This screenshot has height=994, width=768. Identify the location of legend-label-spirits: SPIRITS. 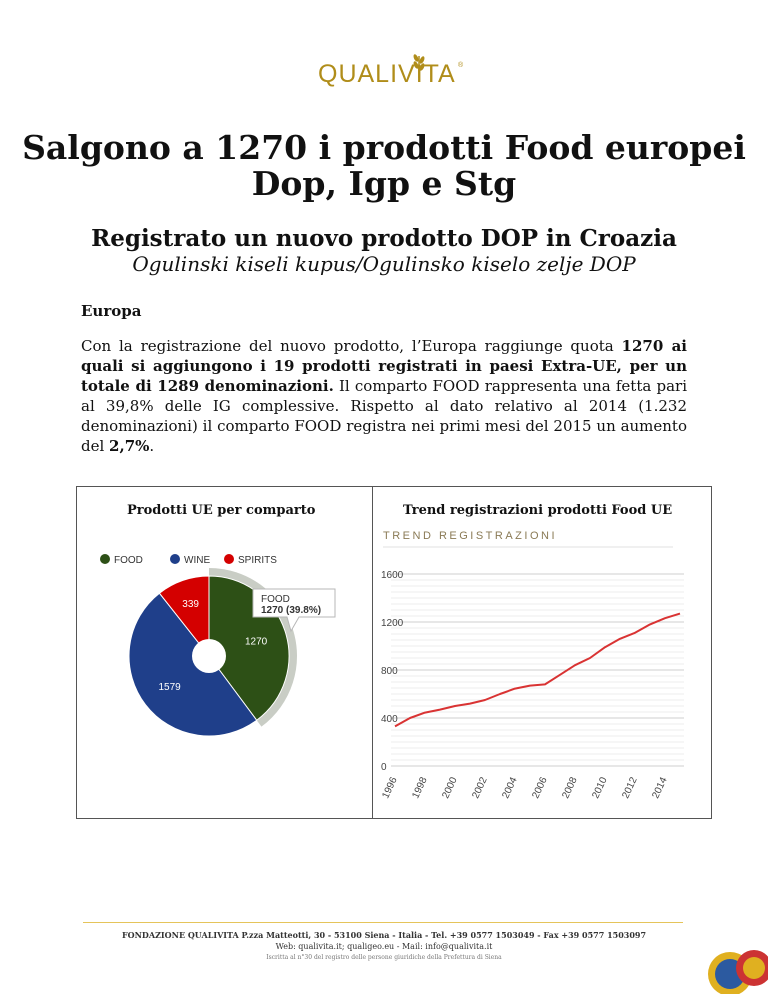
(257, 560).